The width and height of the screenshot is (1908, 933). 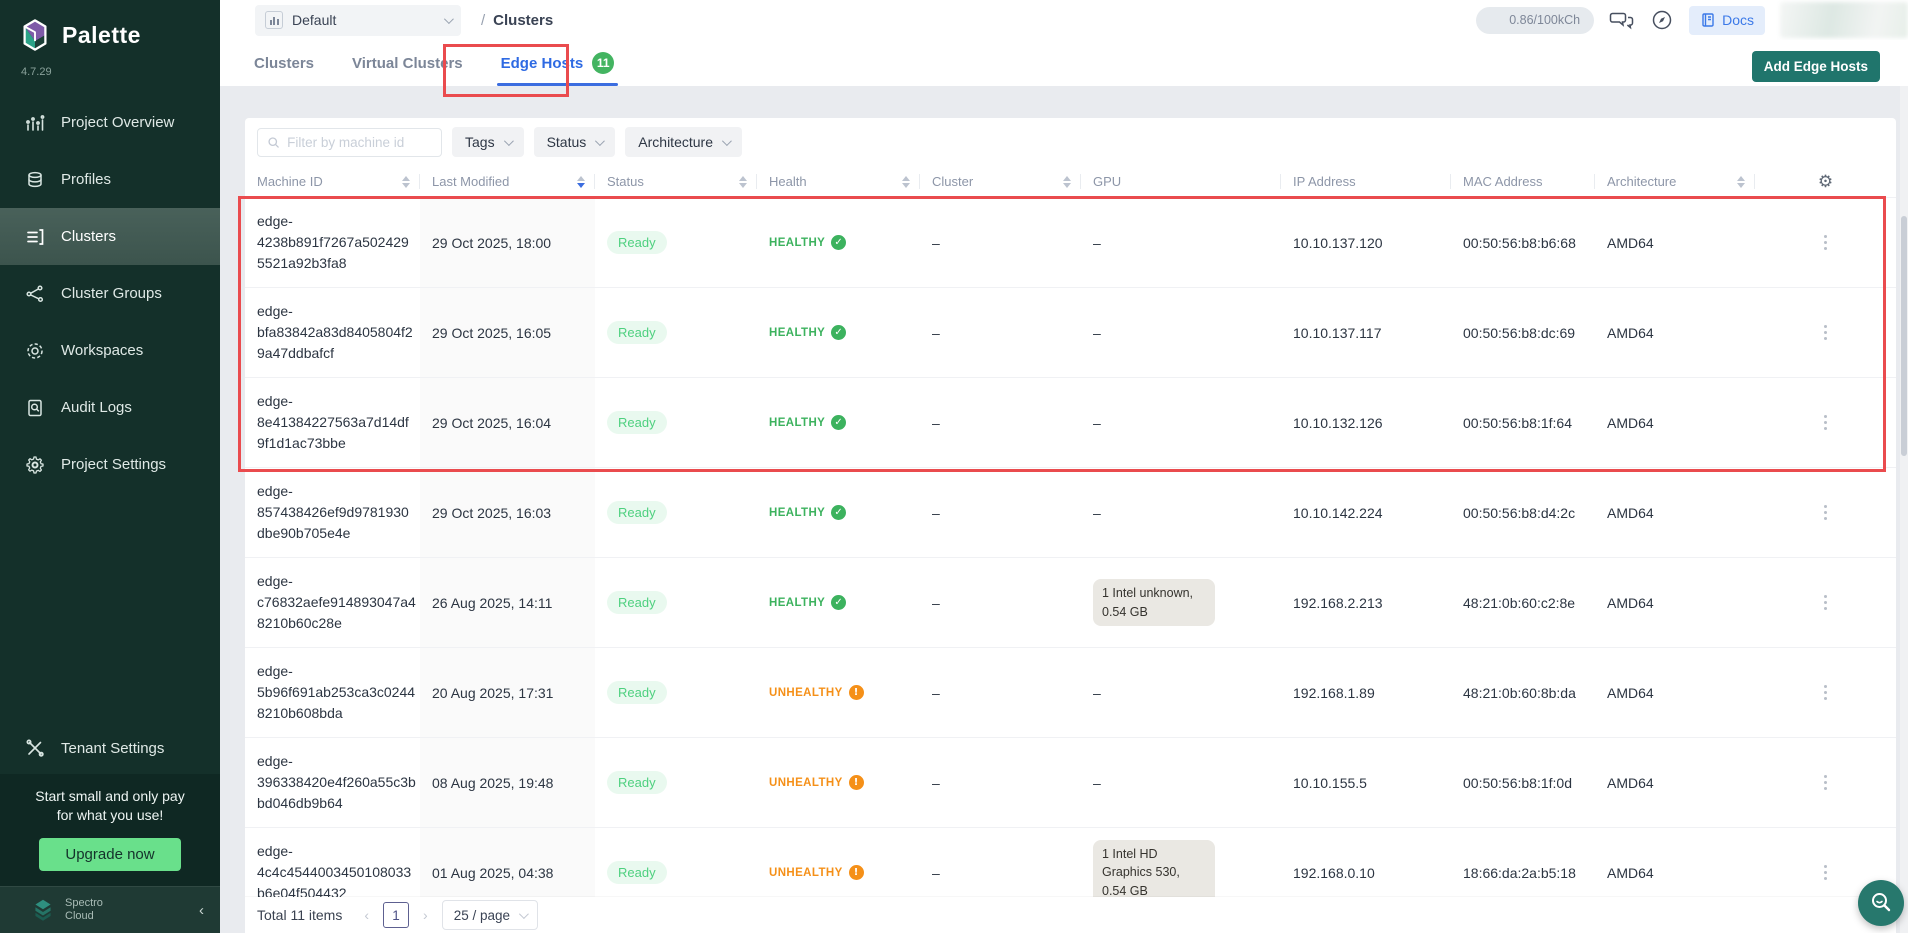 I want to click on avatar, so click(x=1844, y=20).